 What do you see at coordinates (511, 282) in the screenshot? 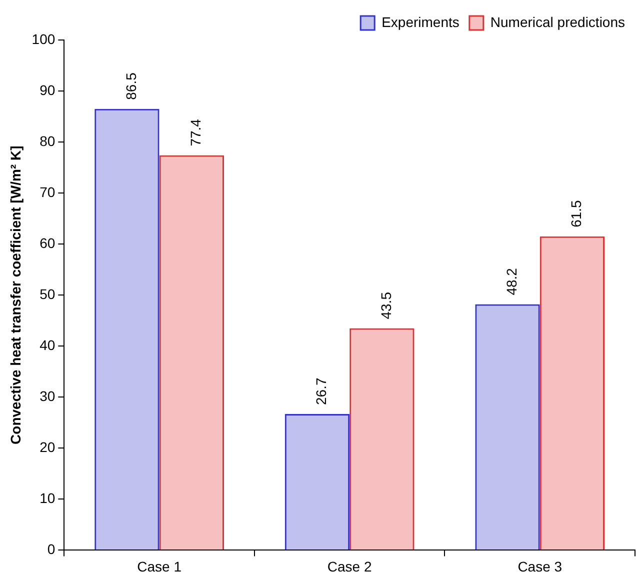
I see `data-label: 48.2` at bounding box center [511, 282].